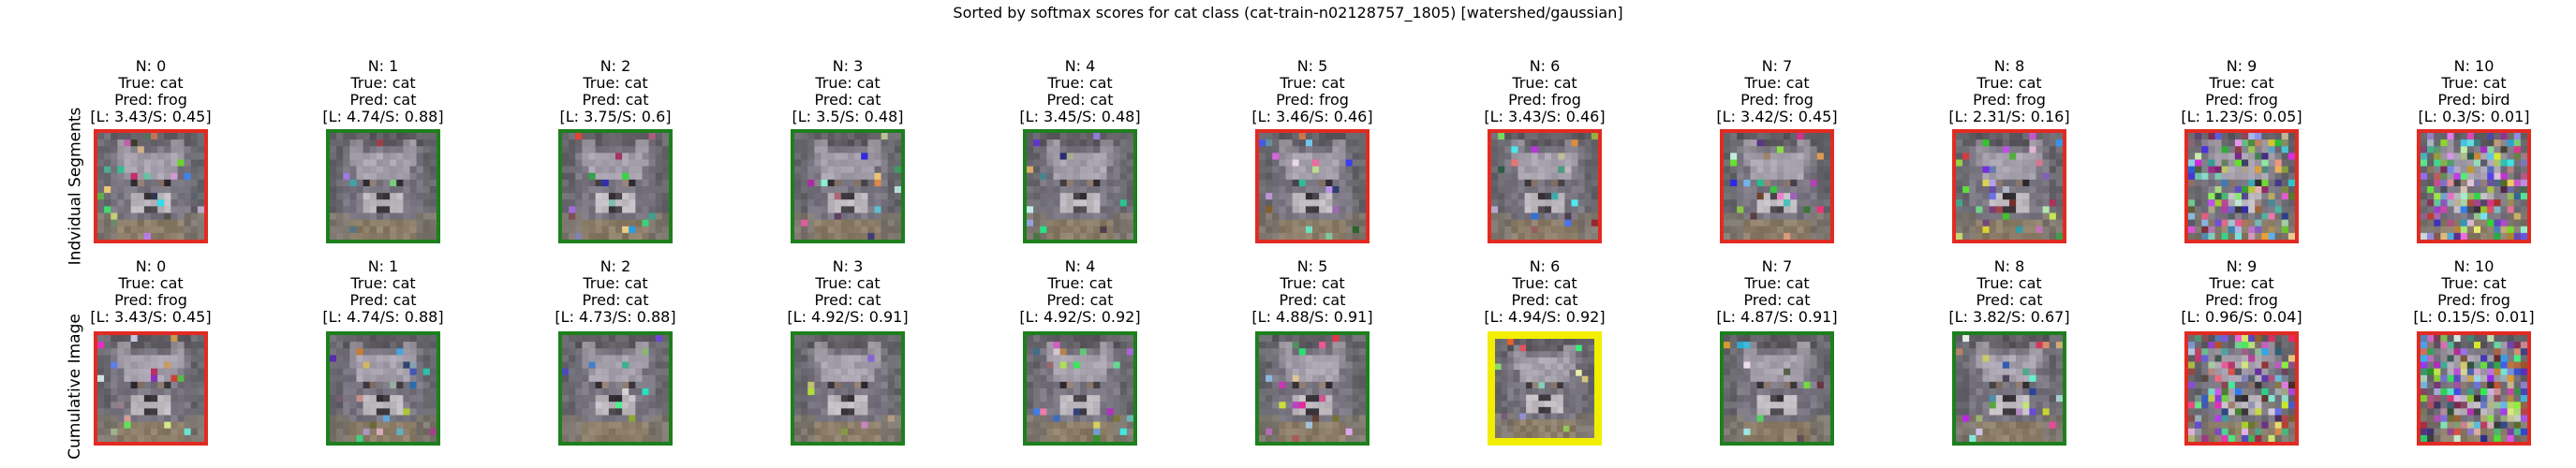 This screenshot has height=468, width=2576. I want to click on panel-score: [L: 3.5/S: 0.48], so click(848, 116).